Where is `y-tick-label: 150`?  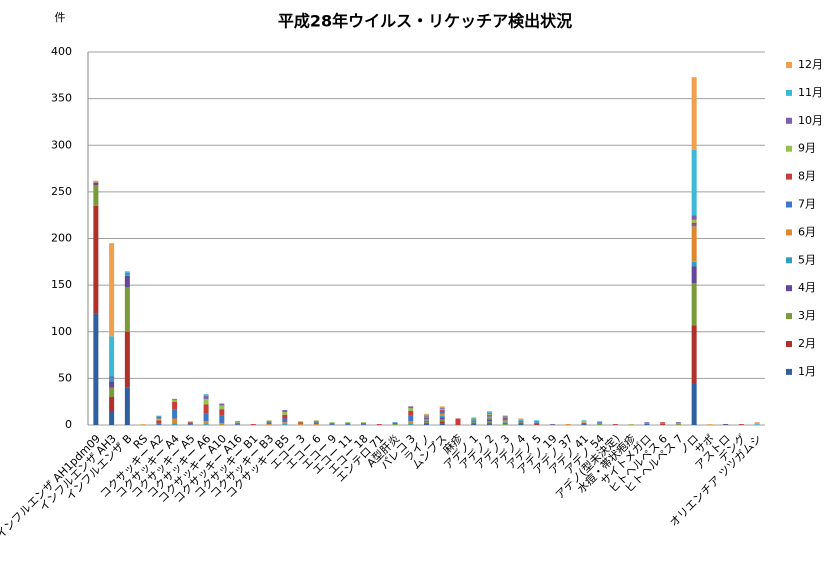
y-tick-label: 150 is located at coordinates (61, 284).